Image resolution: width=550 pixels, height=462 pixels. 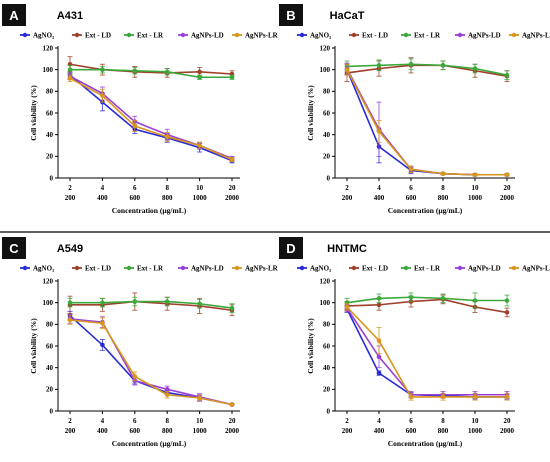 What do you see at coordinates (325, 48) in the screenshot?
I see `y-tick-label: 120` at bounding box center [325, 48].